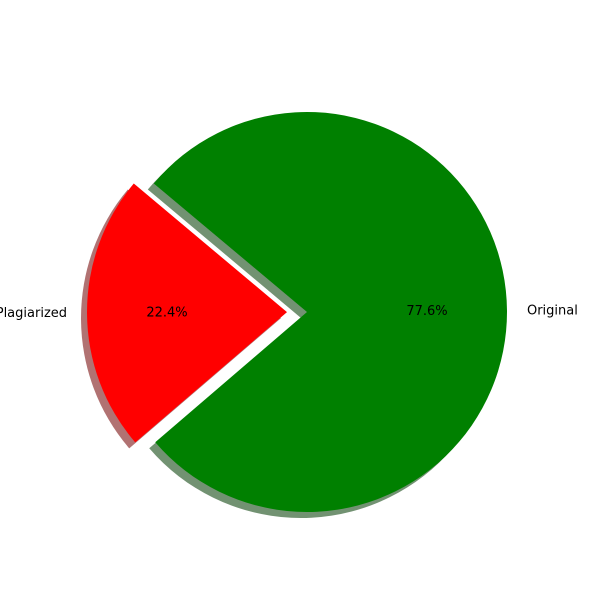 This screenshot has height=600, width=600. Describe the element at coordinates (552, 310) in the screenshot. I see `slice-label-original: Original` at that location.